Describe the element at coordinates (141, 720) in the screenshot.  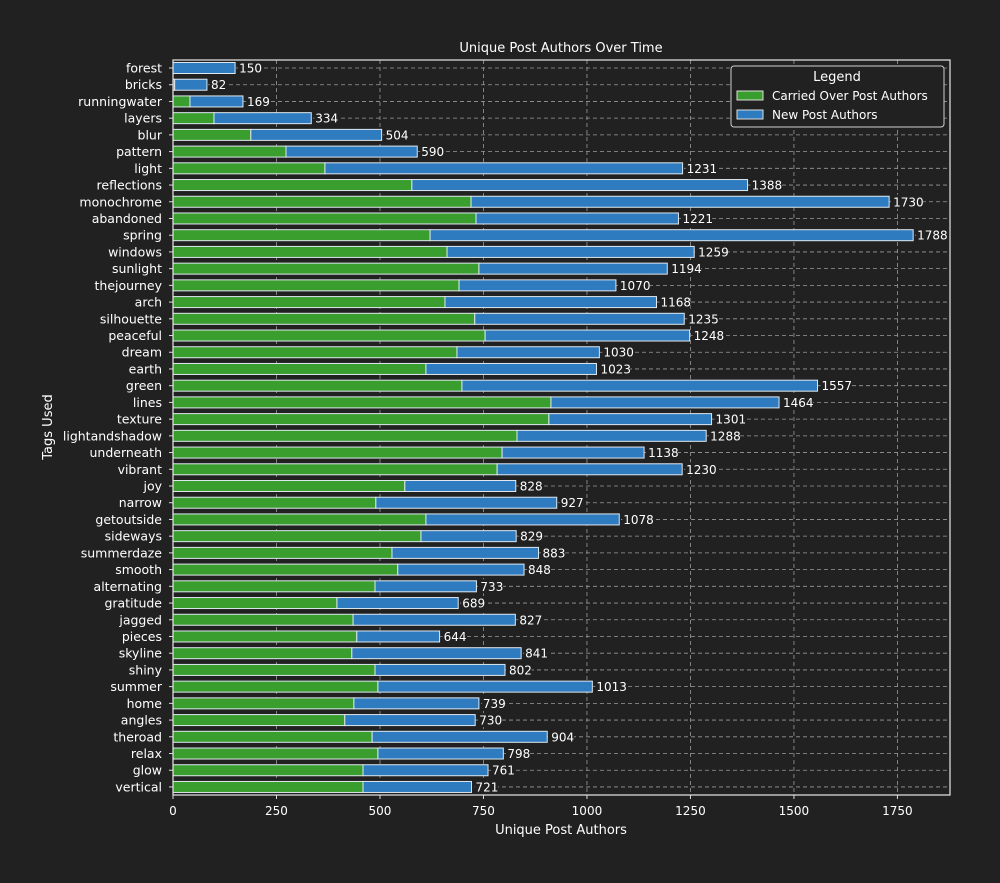
I see `y-tick-label: angles` at that location.